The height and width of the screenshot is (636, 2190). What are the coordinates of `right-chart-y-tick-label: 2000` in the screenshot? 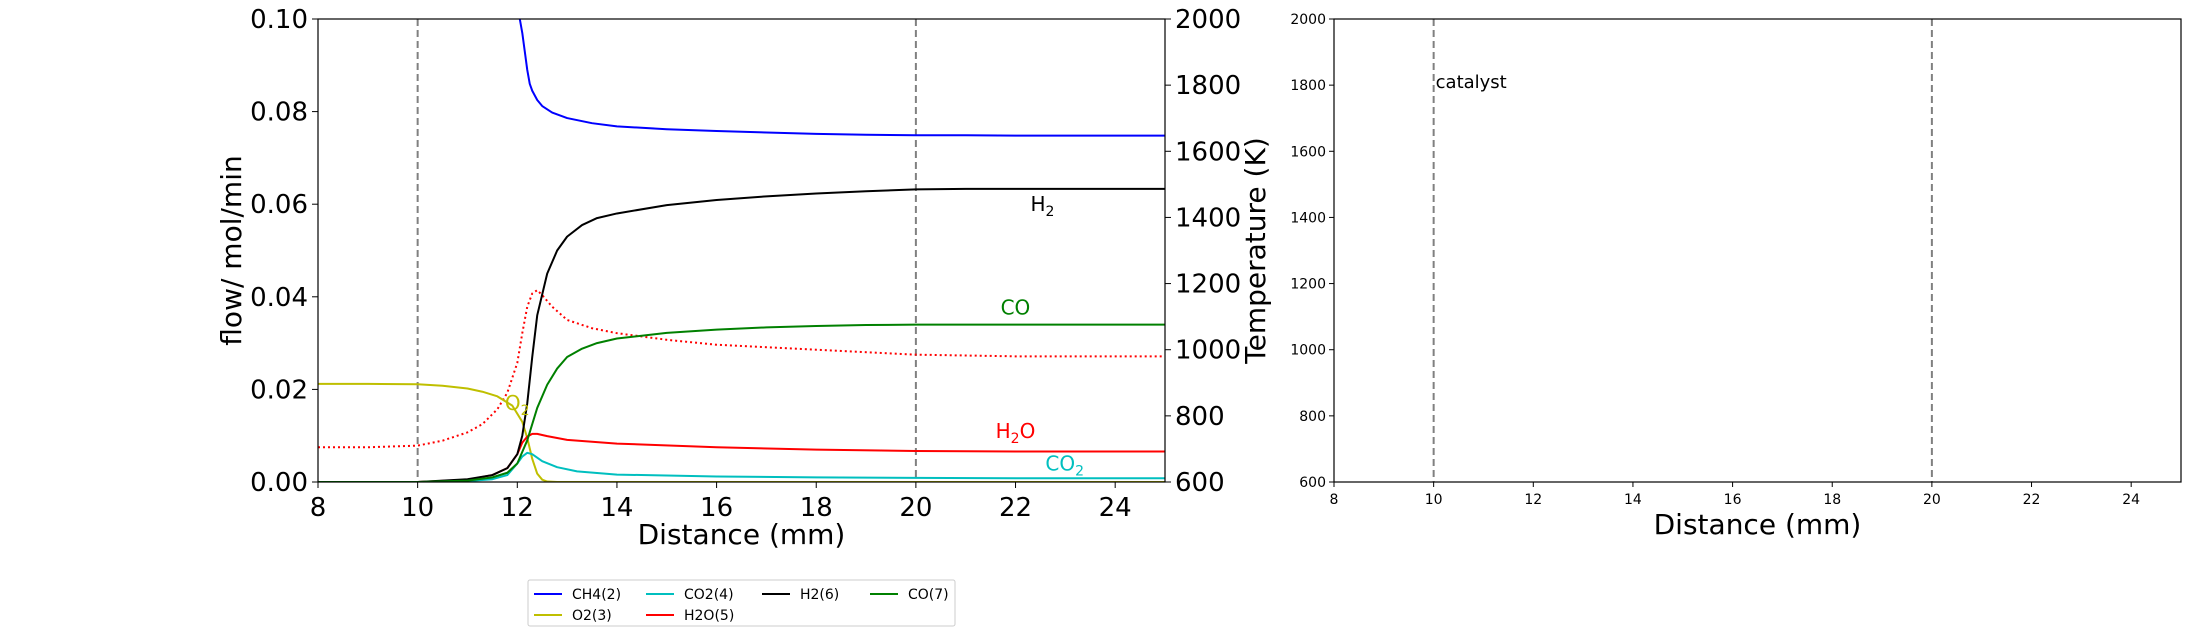 It's located at (1308, 20).